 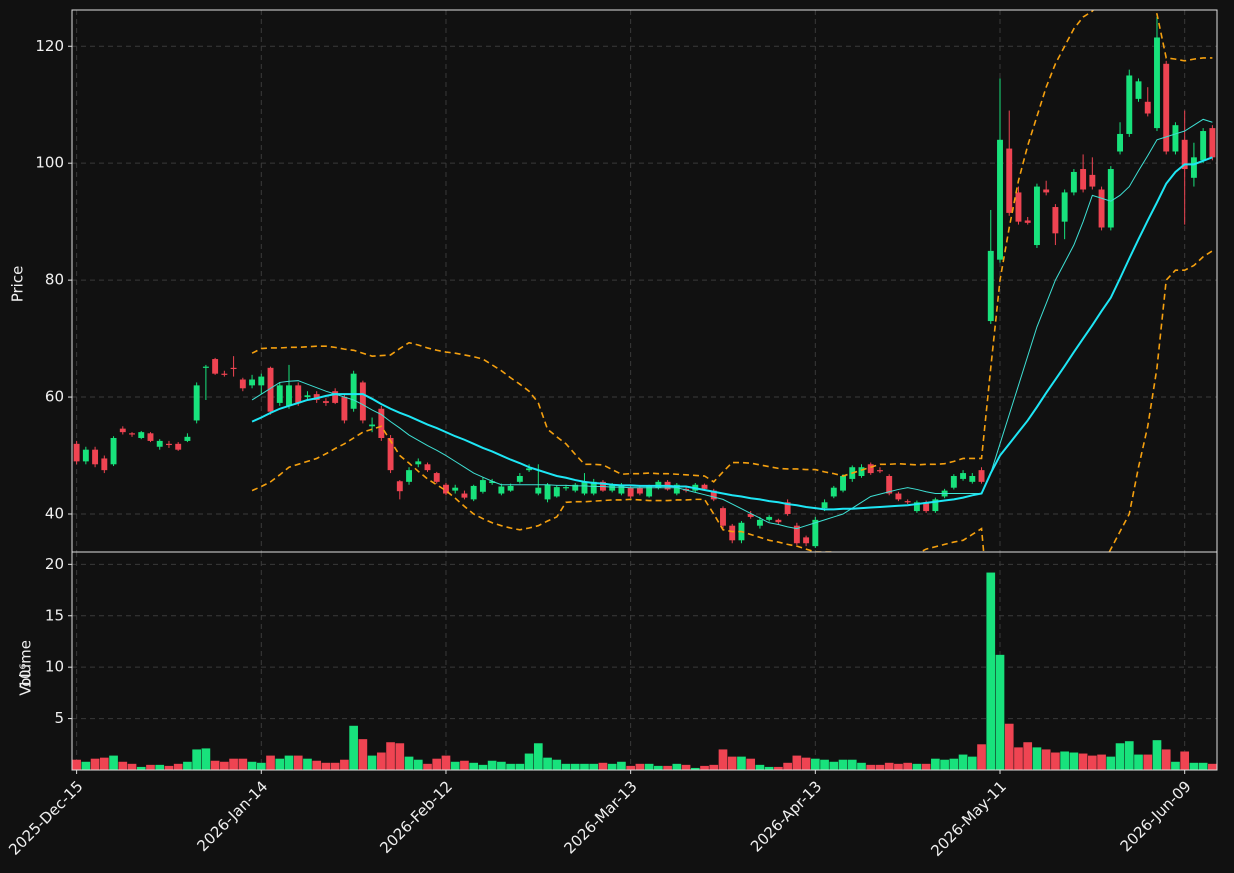 What do you see at coordinates (49, 163) in the screenshot?
I see `y-tick-label: 100` at bounding box center [49, 163].